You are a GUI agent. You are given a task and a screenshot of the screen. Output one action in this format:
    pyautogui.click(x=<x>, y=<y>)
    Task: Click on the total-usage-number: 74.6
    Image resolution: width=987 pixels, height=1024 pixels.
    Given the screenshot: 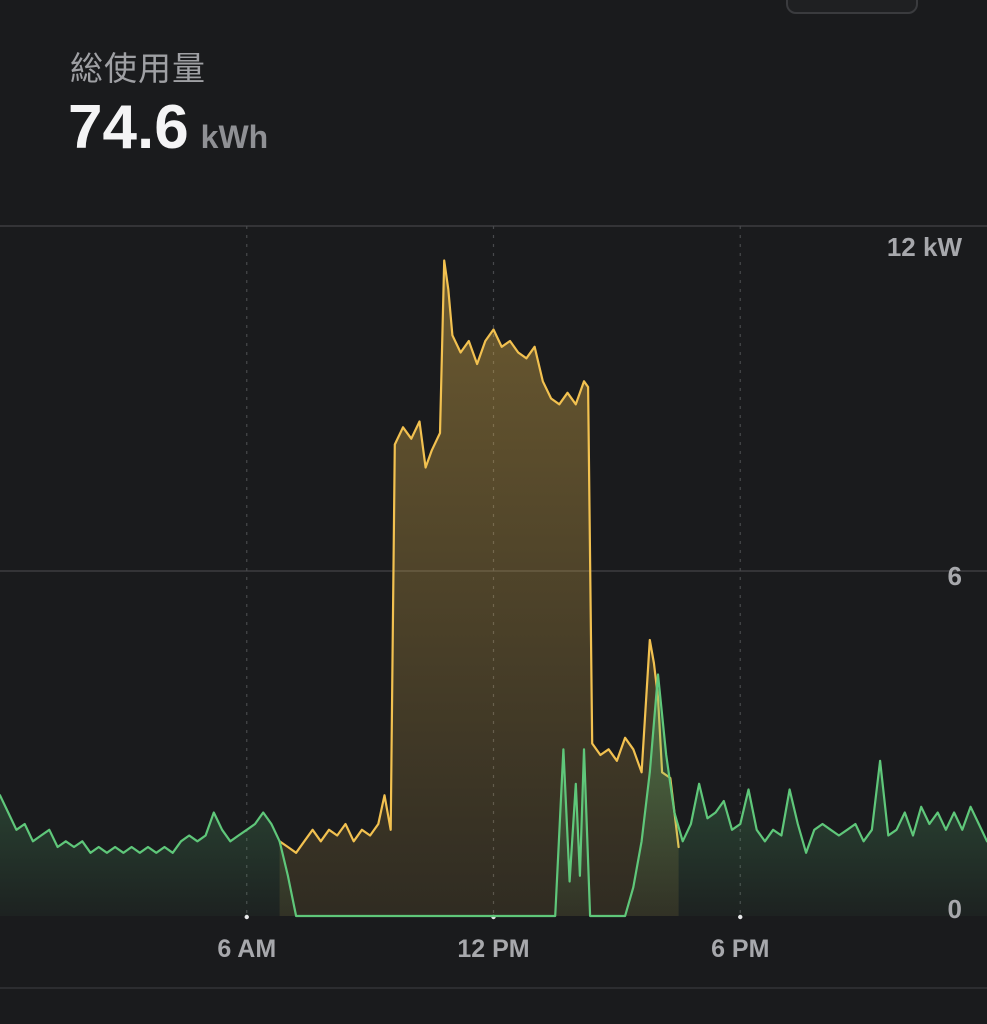 What is the action you would take?
    pyautogui.click(x=128, y=127)
    